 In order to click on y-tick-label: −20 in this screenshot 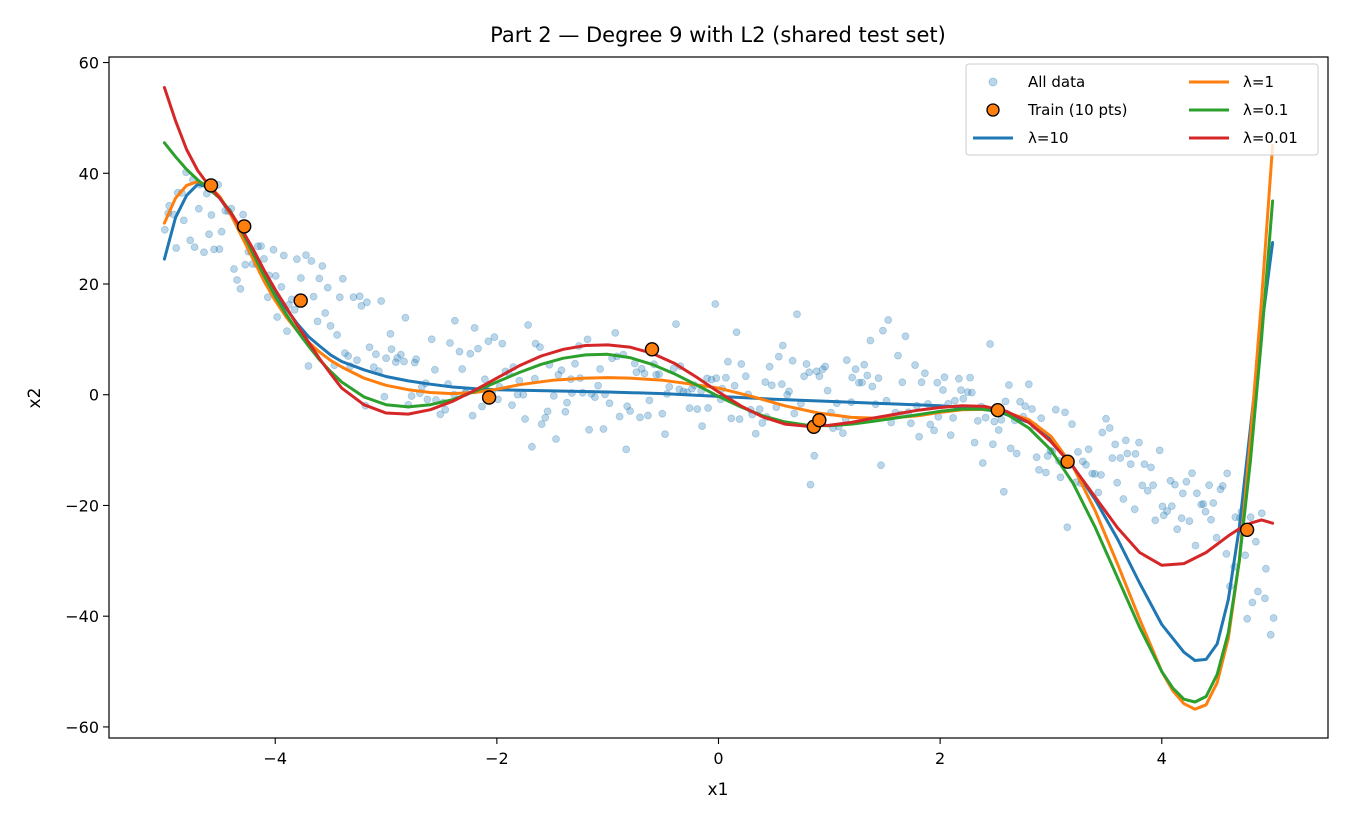, I will do `click(82, 505)`.